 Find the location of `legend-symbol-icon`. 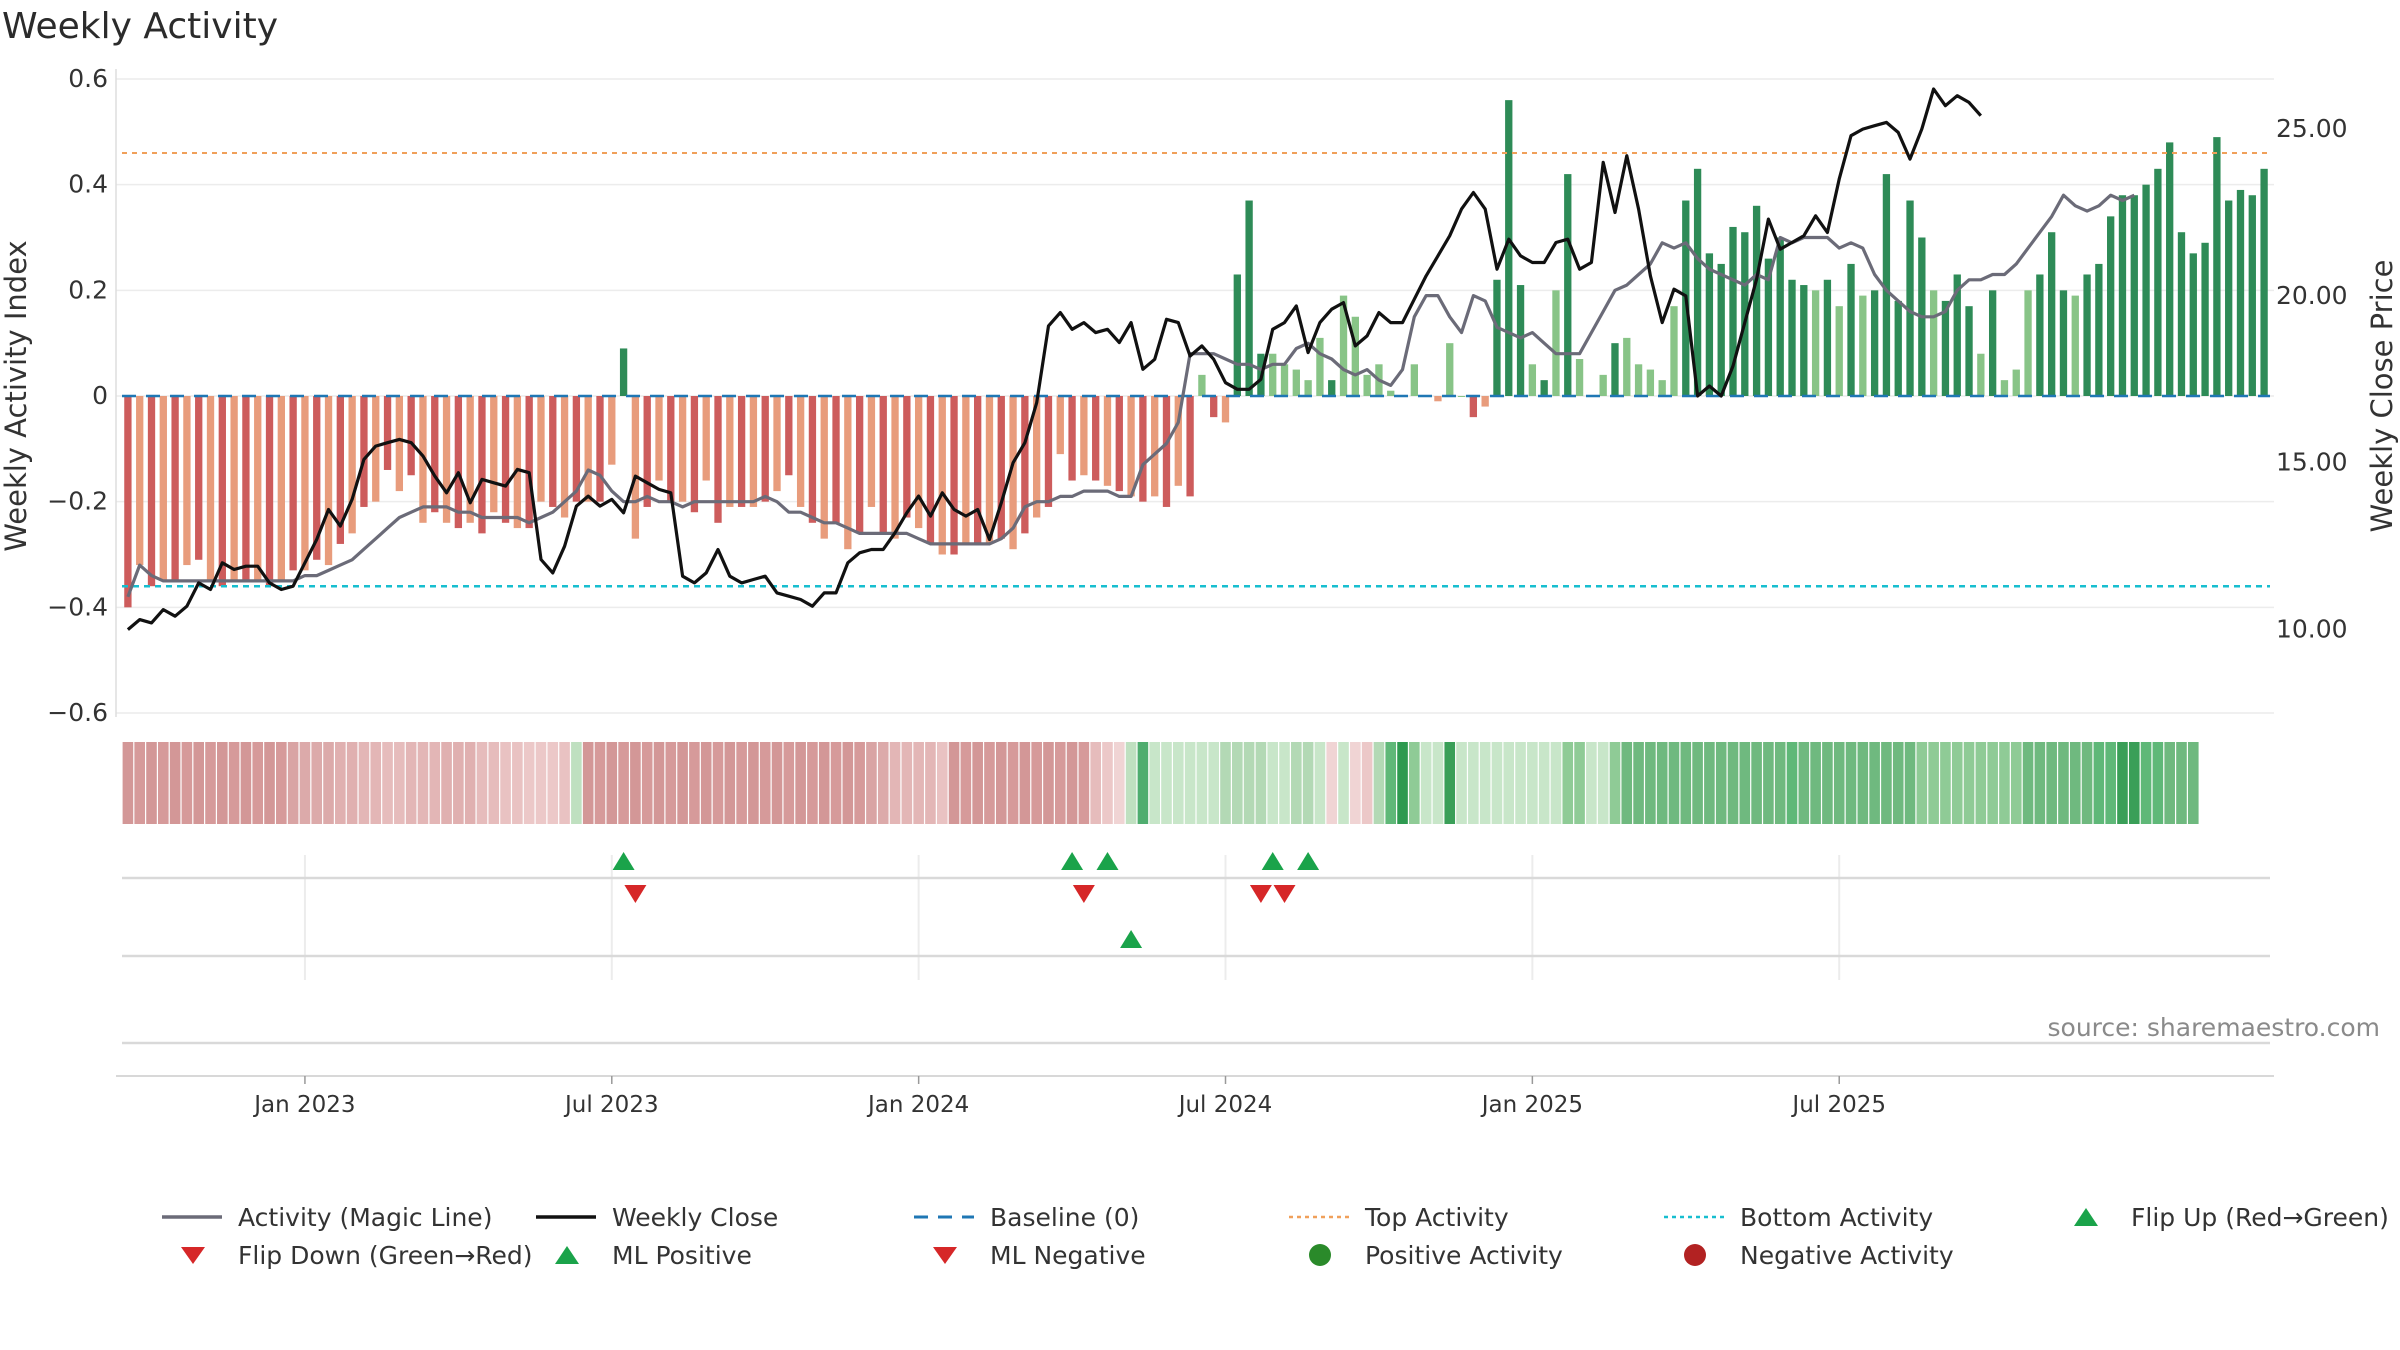

legend-symbol-icon is located at coordinates (2086, 1217).